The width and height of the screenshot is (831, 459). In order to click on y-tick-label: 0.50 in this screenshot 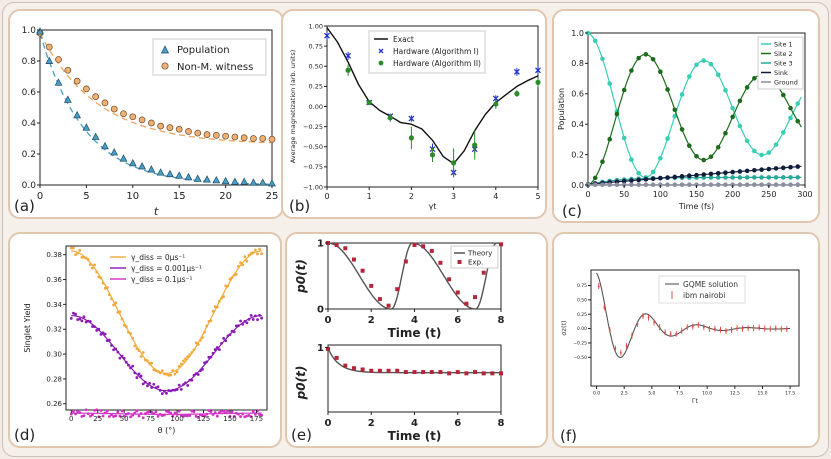, I will do `click(582, 300)`.